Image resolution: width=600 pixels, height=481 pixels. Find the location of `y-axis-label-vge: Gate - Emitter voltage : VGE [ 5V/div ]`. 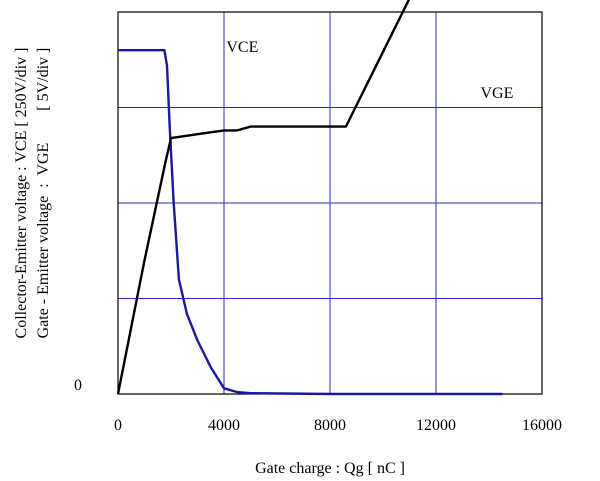

y-axis-label-vge: Gate - Emitter voltage : VGE [ 5V/div ] is located at coordinates (43, 193).